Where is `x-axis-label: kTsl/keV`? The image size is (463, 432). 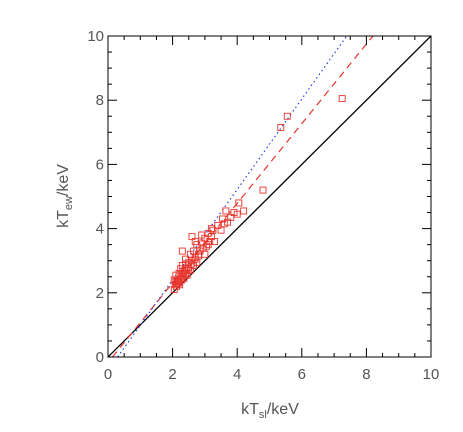
x-axis-label: kTsl/keV is located at coordinates (270, 411).